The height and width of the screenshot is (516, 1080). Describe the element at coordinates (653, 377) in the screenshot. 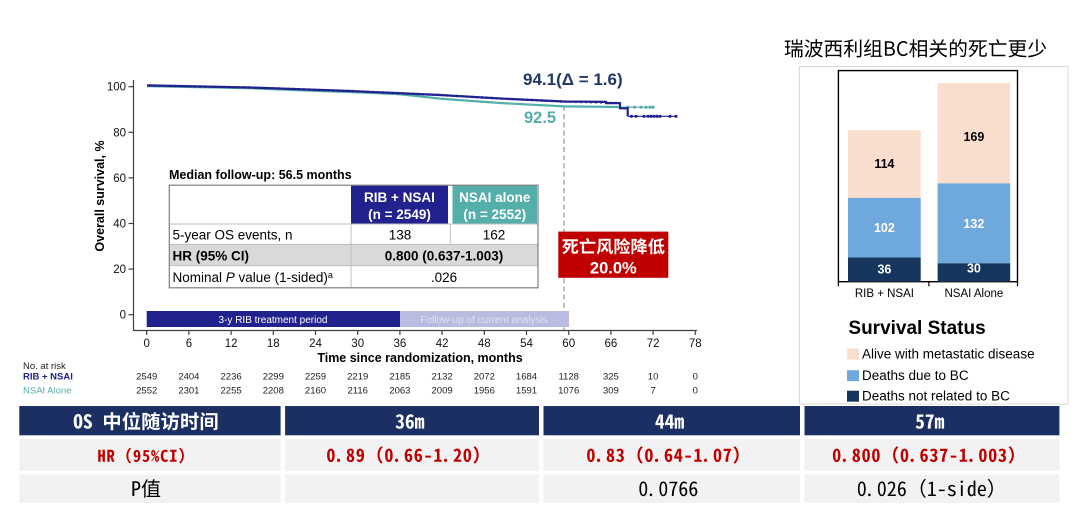

I see `svg-text: 10` at that location.